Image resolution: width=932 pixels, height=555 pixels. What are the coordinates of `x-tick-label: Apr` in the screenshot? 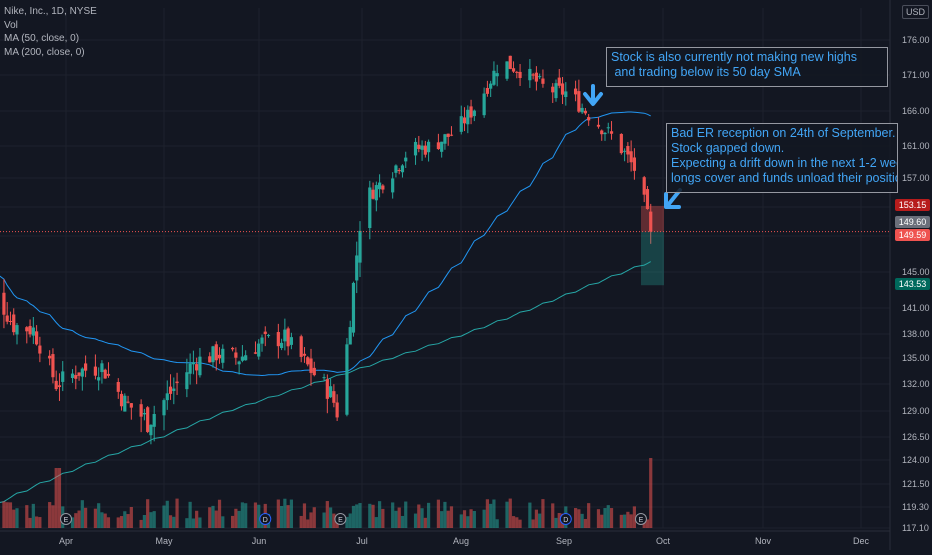 It's located at (66, 541).